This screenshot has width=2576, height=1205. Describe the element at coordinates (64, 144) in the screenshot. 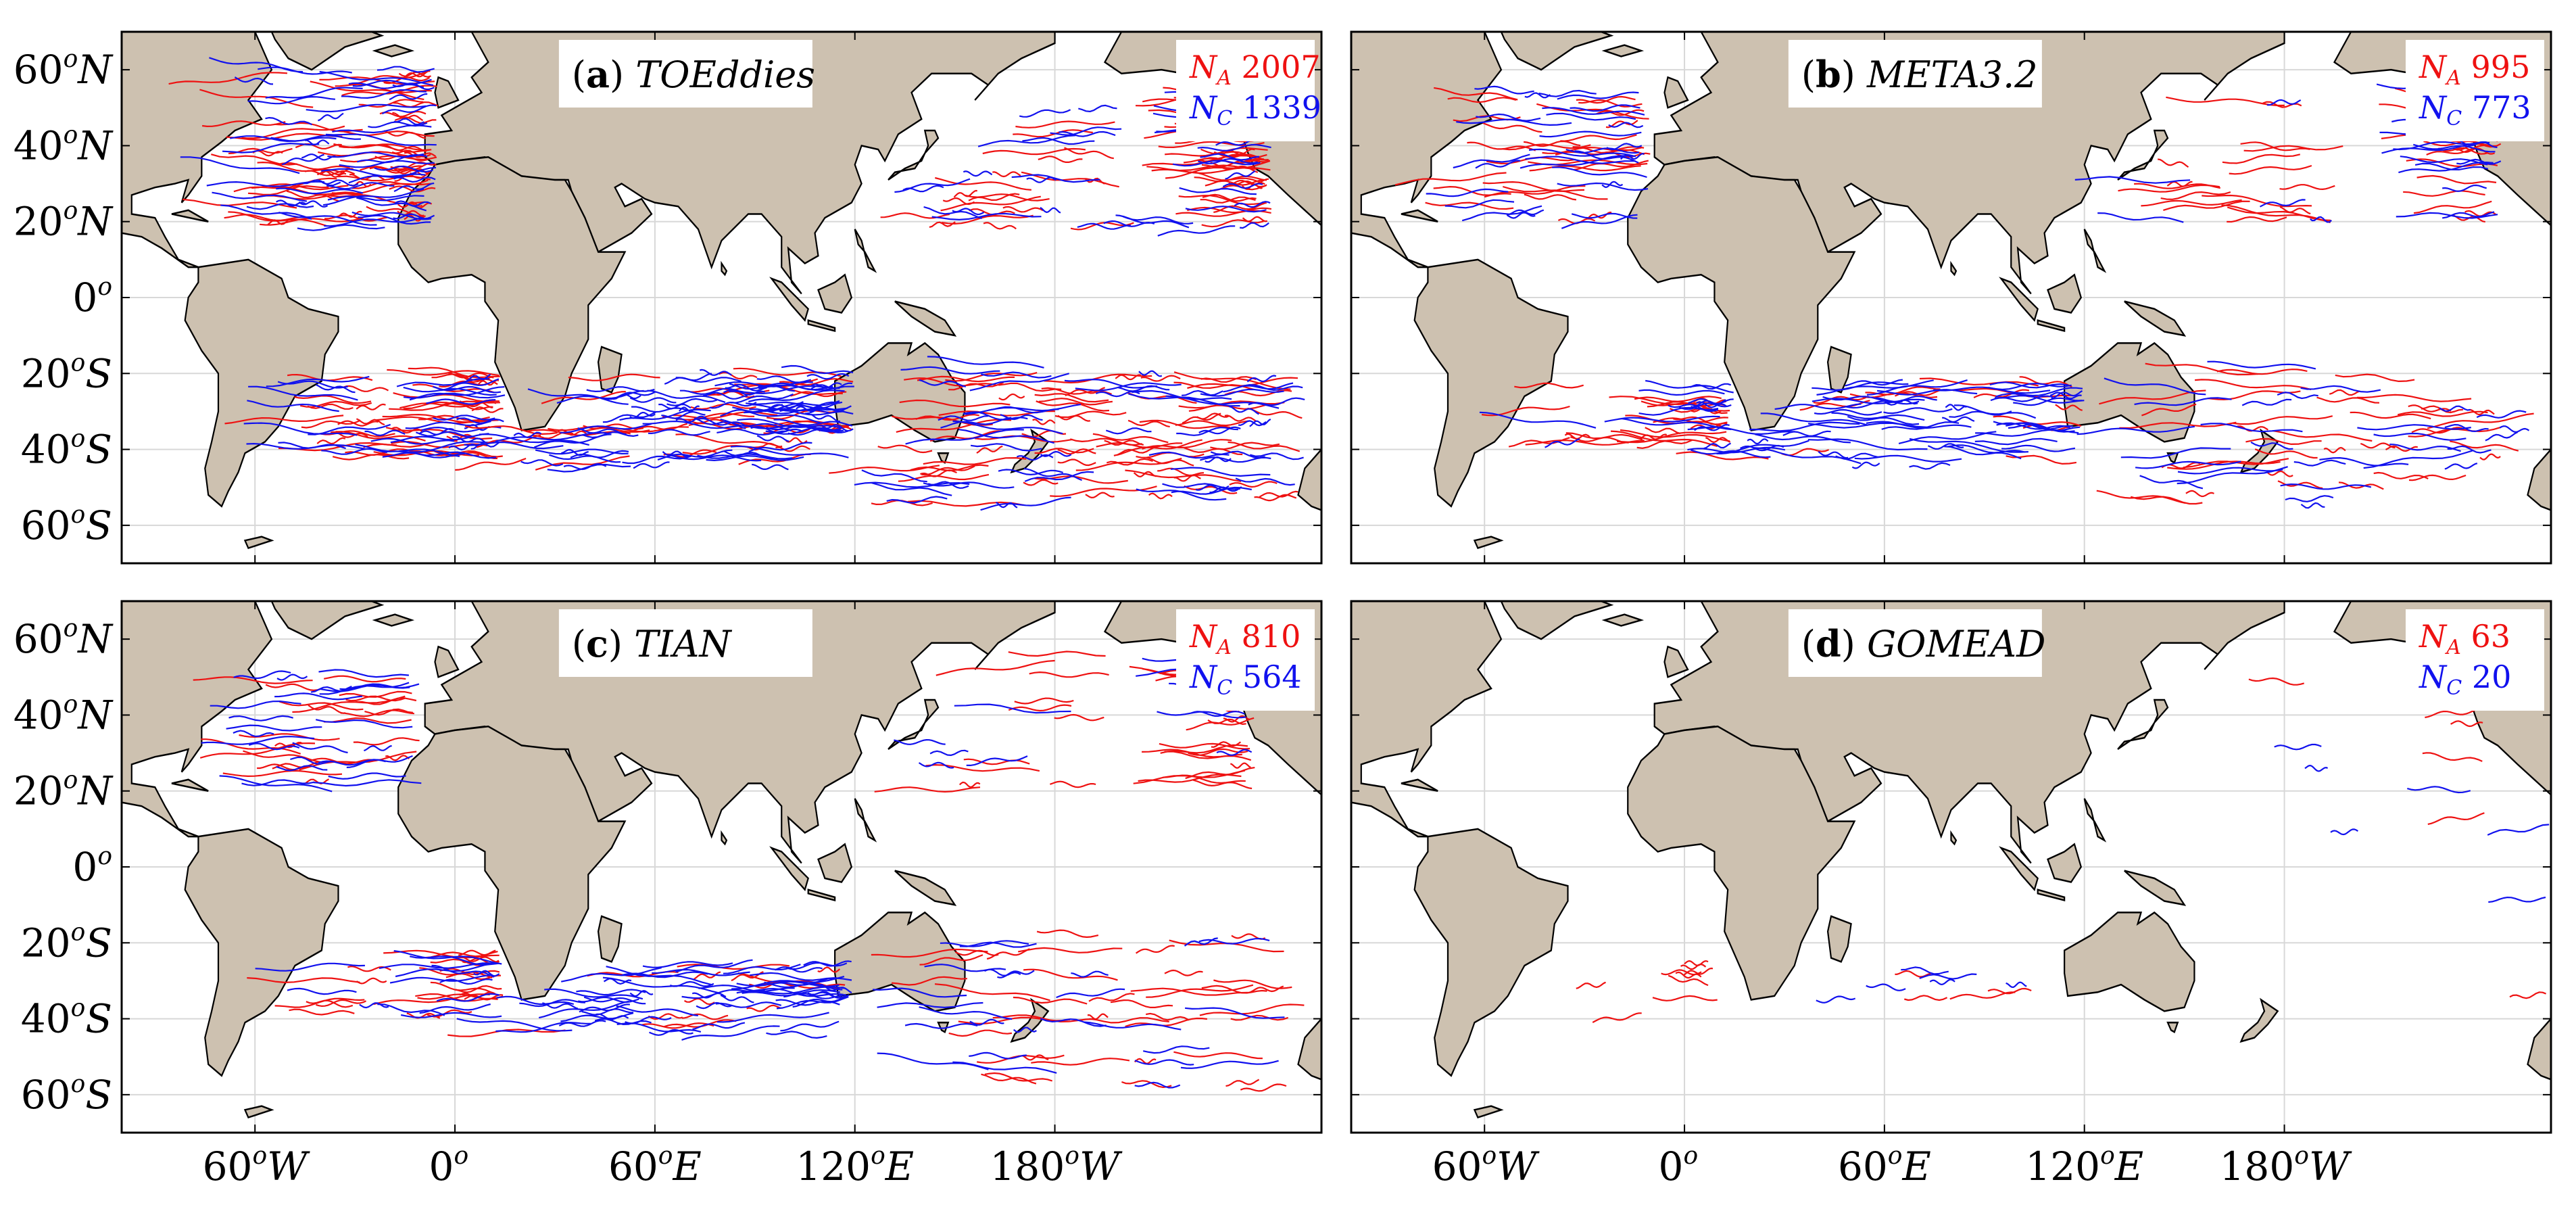

I see `y-tick-label: 40oN` at that location.